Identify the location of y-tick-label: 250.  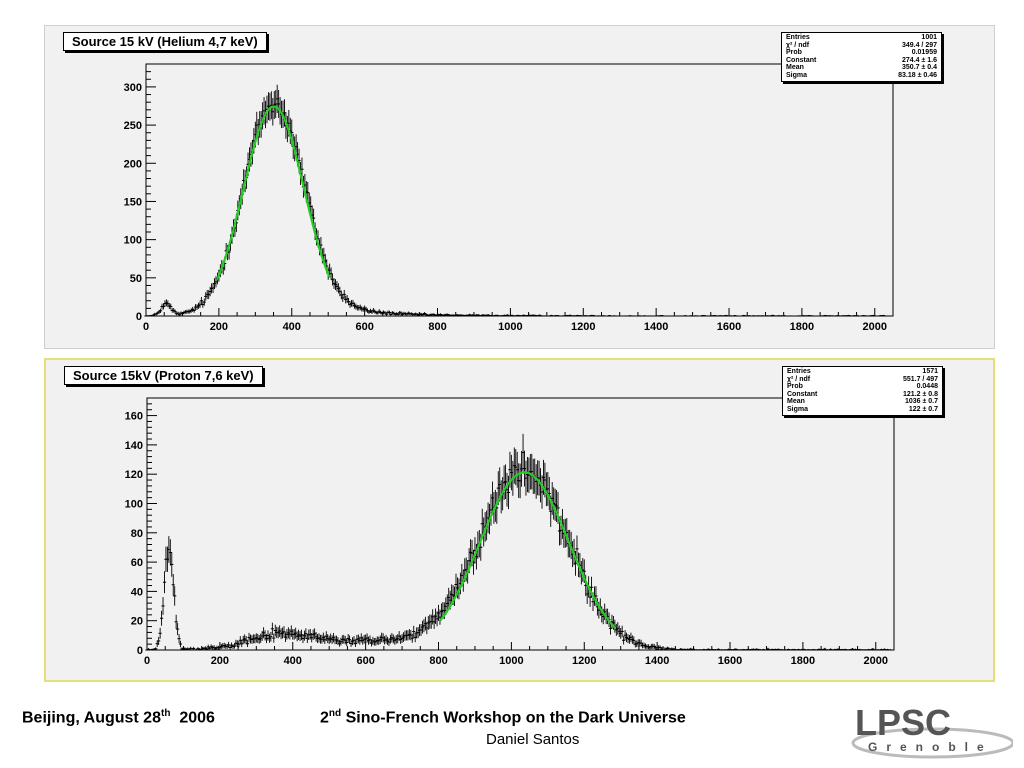
(133, 126).